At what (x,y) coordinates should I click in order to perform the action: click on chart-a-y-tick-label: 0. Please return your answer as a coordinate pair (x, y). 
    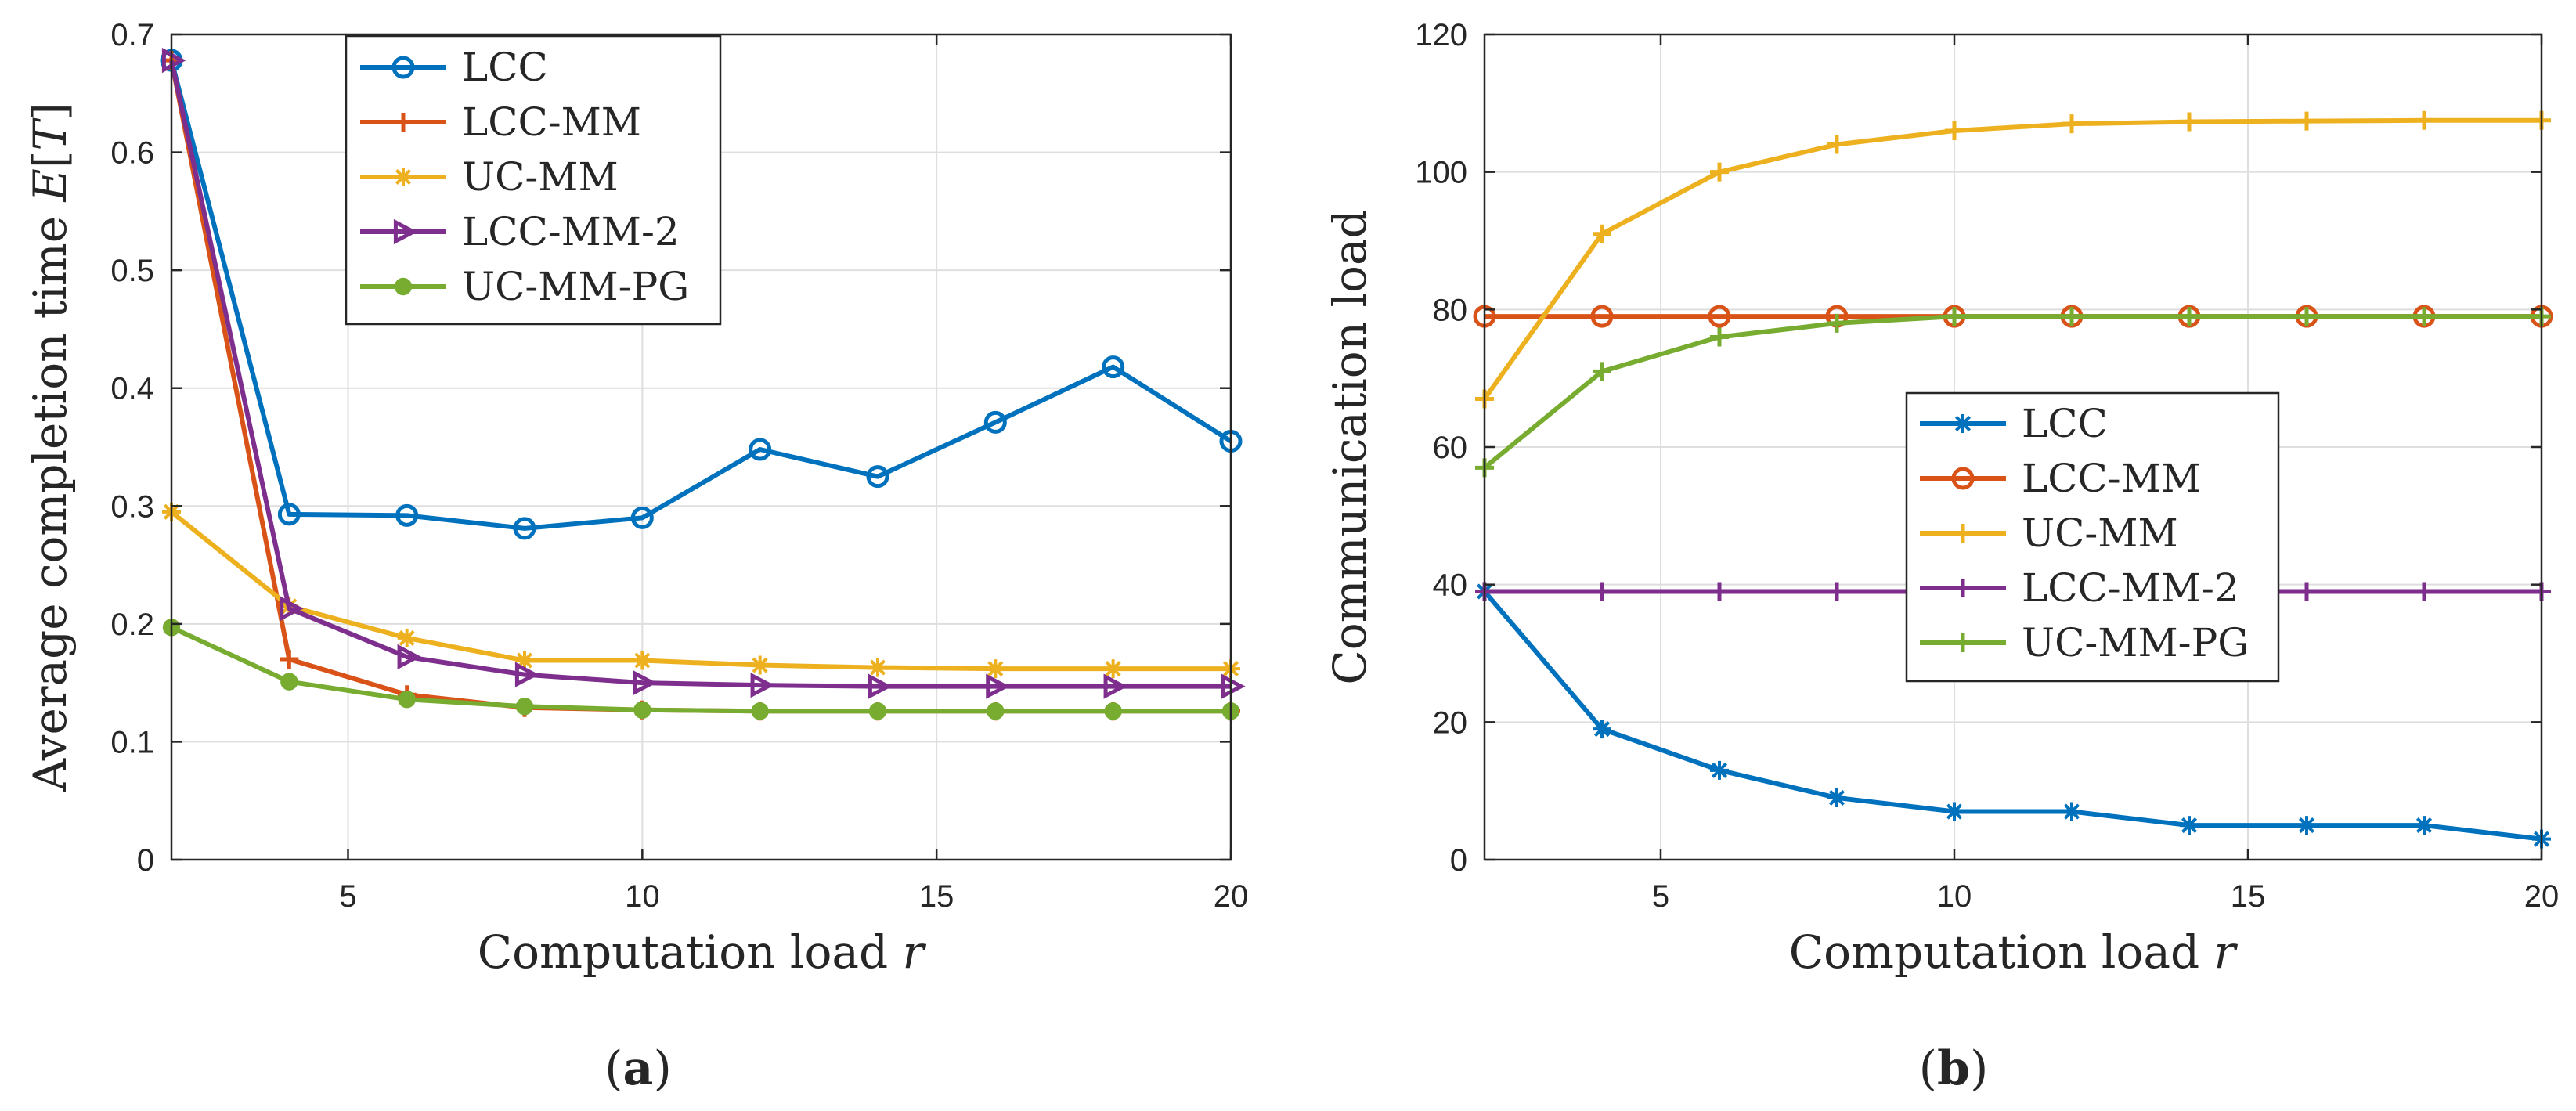
    Looking at the image, I should click on (145, 860).